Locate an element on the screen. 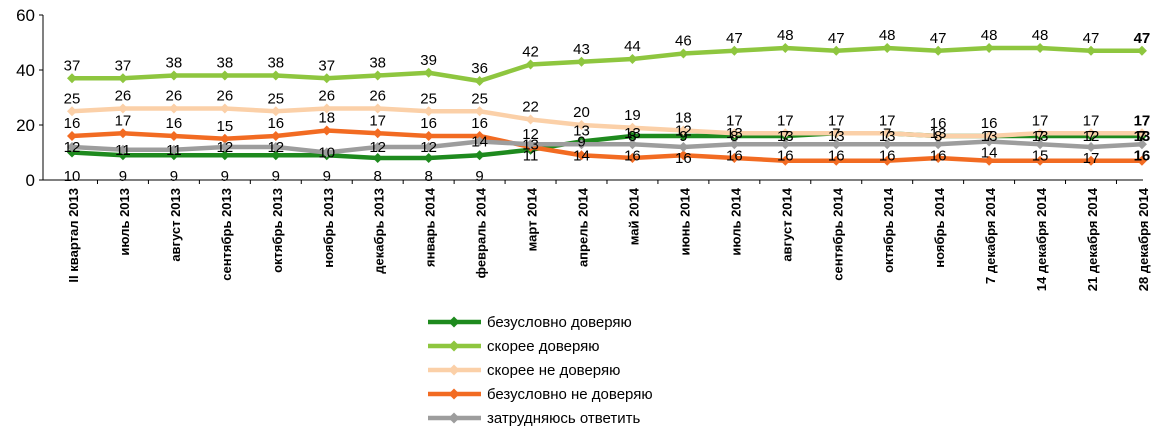 The width and height of the screenshot is (1155, 432). legend-label: безусловно доверяю is located at coordinates (559, 322).